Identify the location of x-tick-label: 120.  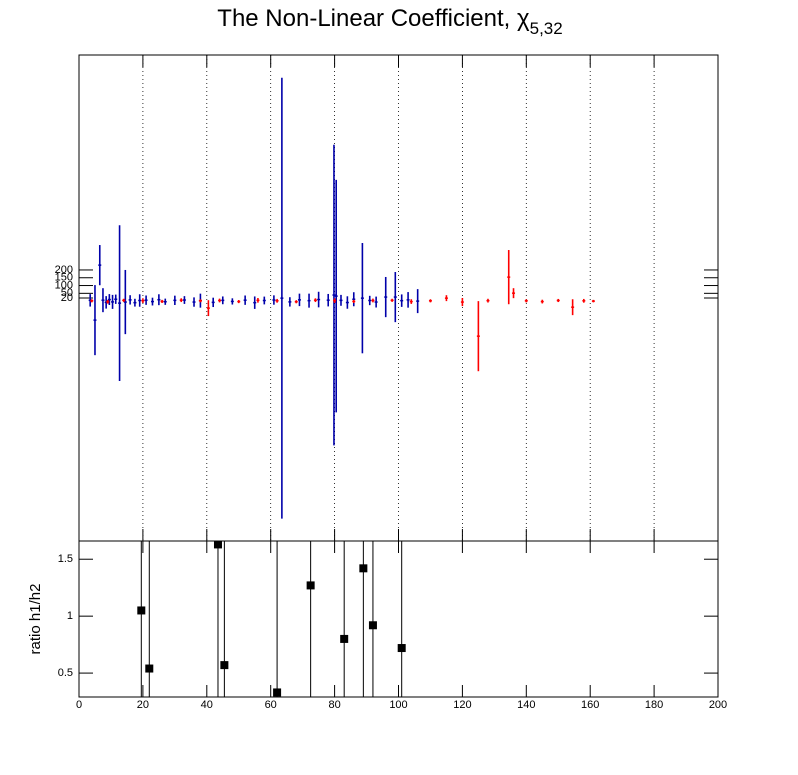
(462, 705).